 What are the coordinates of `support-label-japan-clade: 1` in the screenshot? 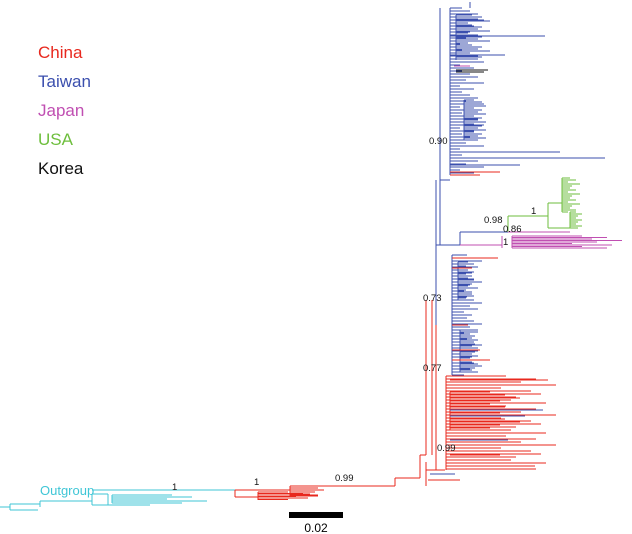 It's located at (505, 242).